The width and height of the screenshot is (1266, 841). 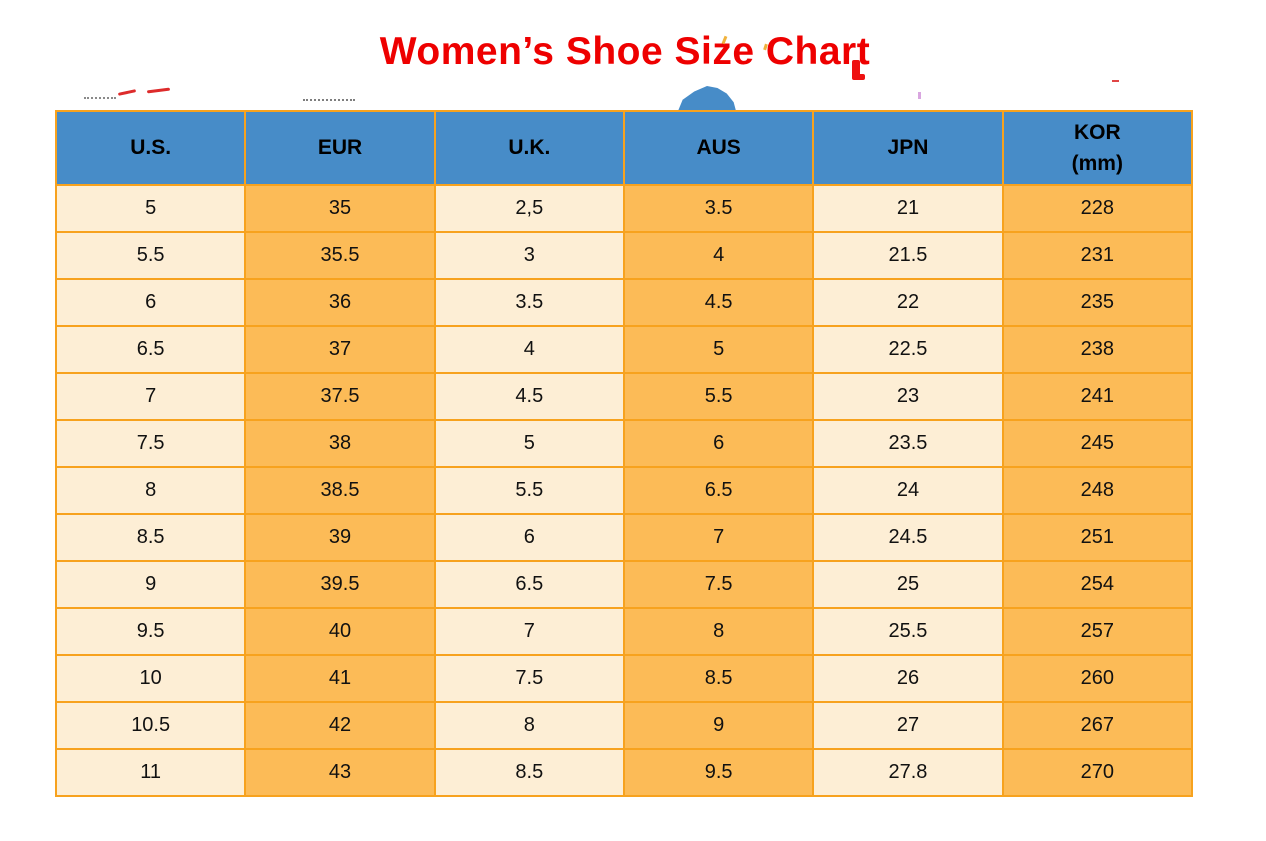 What do you see at coordinates (1097, 302) in the screenshot?
I see `size-cell: 235` at bounding box center [1097, 302].